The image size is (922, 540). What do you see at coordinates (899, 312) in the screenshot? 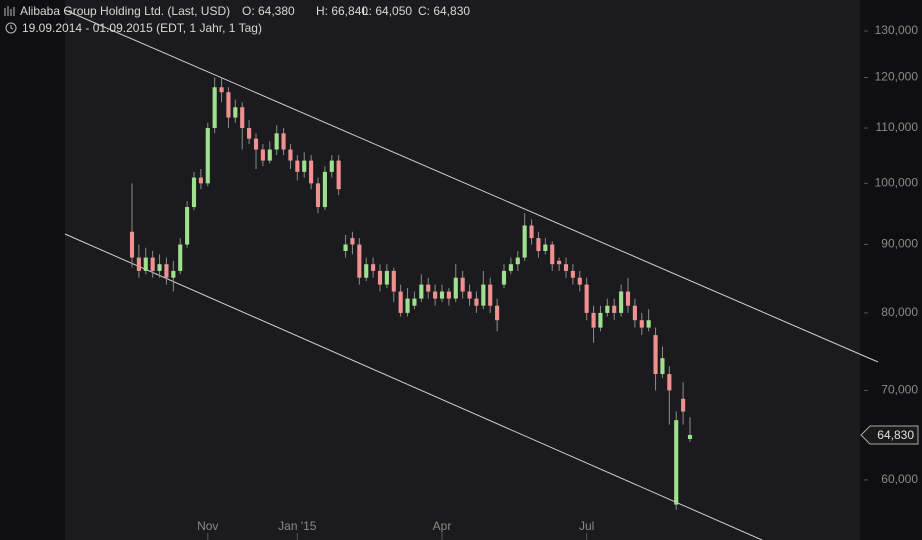
I see `y-tick-label: 80,000` at bounding box center [899, 312].